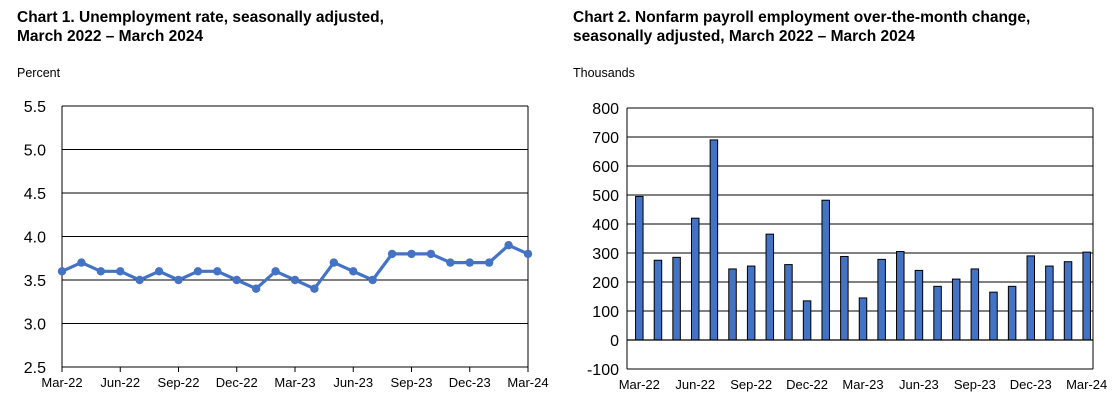 This screenshot has height=419, width=1119. I want to click on chart1-ylabel: Percent, so click(39, 73).